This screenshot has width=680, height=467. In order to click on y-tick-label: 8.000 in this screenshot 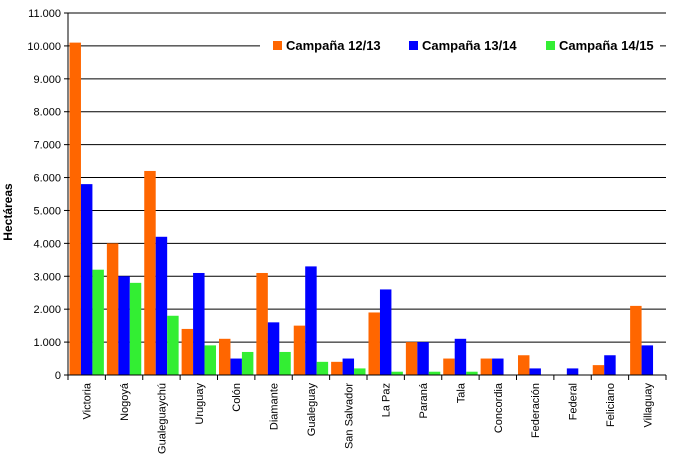, I will do `click(47, 113)`.